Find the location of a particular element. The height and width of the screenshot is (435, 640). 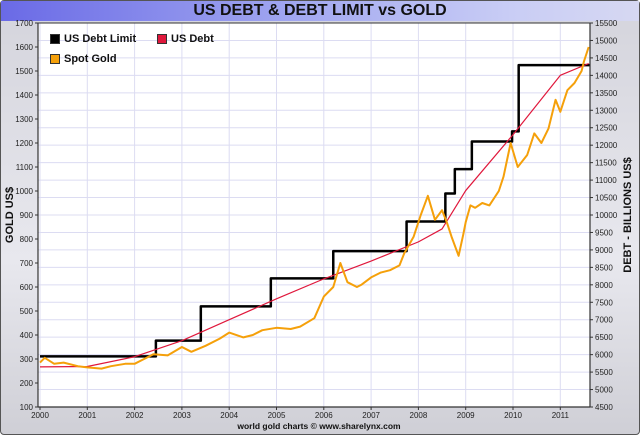

y-tick-label-right: 9000 is located at coordinates (604, 250).